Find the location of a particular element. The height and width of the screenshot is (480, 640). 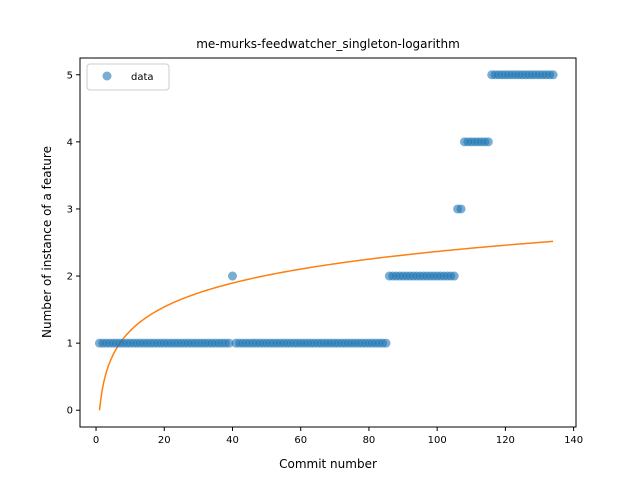

x-tick-label: 120 is located at coordinates (505, 440).